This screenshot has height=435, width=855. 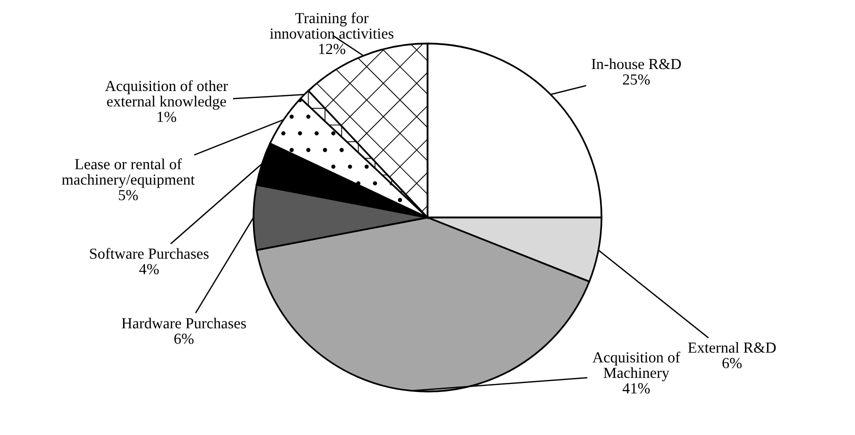 What do you see at coordinates (636, 388) in the screenshot?
I see `data-label: 41%` at bounding box center [636, 388].